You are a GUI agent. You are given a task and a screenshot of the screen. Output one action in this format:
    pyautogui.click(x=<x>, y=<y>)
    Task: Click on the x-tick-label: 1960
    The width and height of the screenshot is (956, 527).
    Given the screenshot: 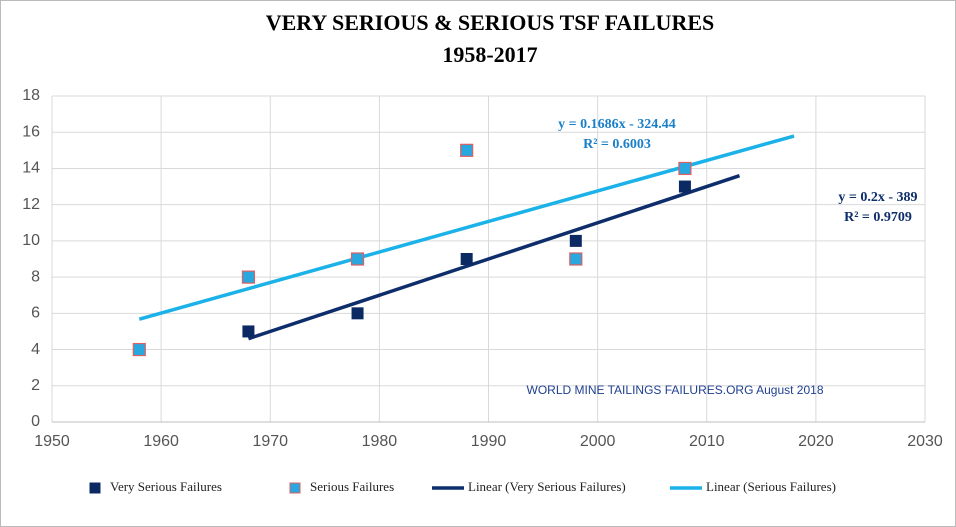 What is the action you would take?
    pyautogui.click(x=161, y=441)
    